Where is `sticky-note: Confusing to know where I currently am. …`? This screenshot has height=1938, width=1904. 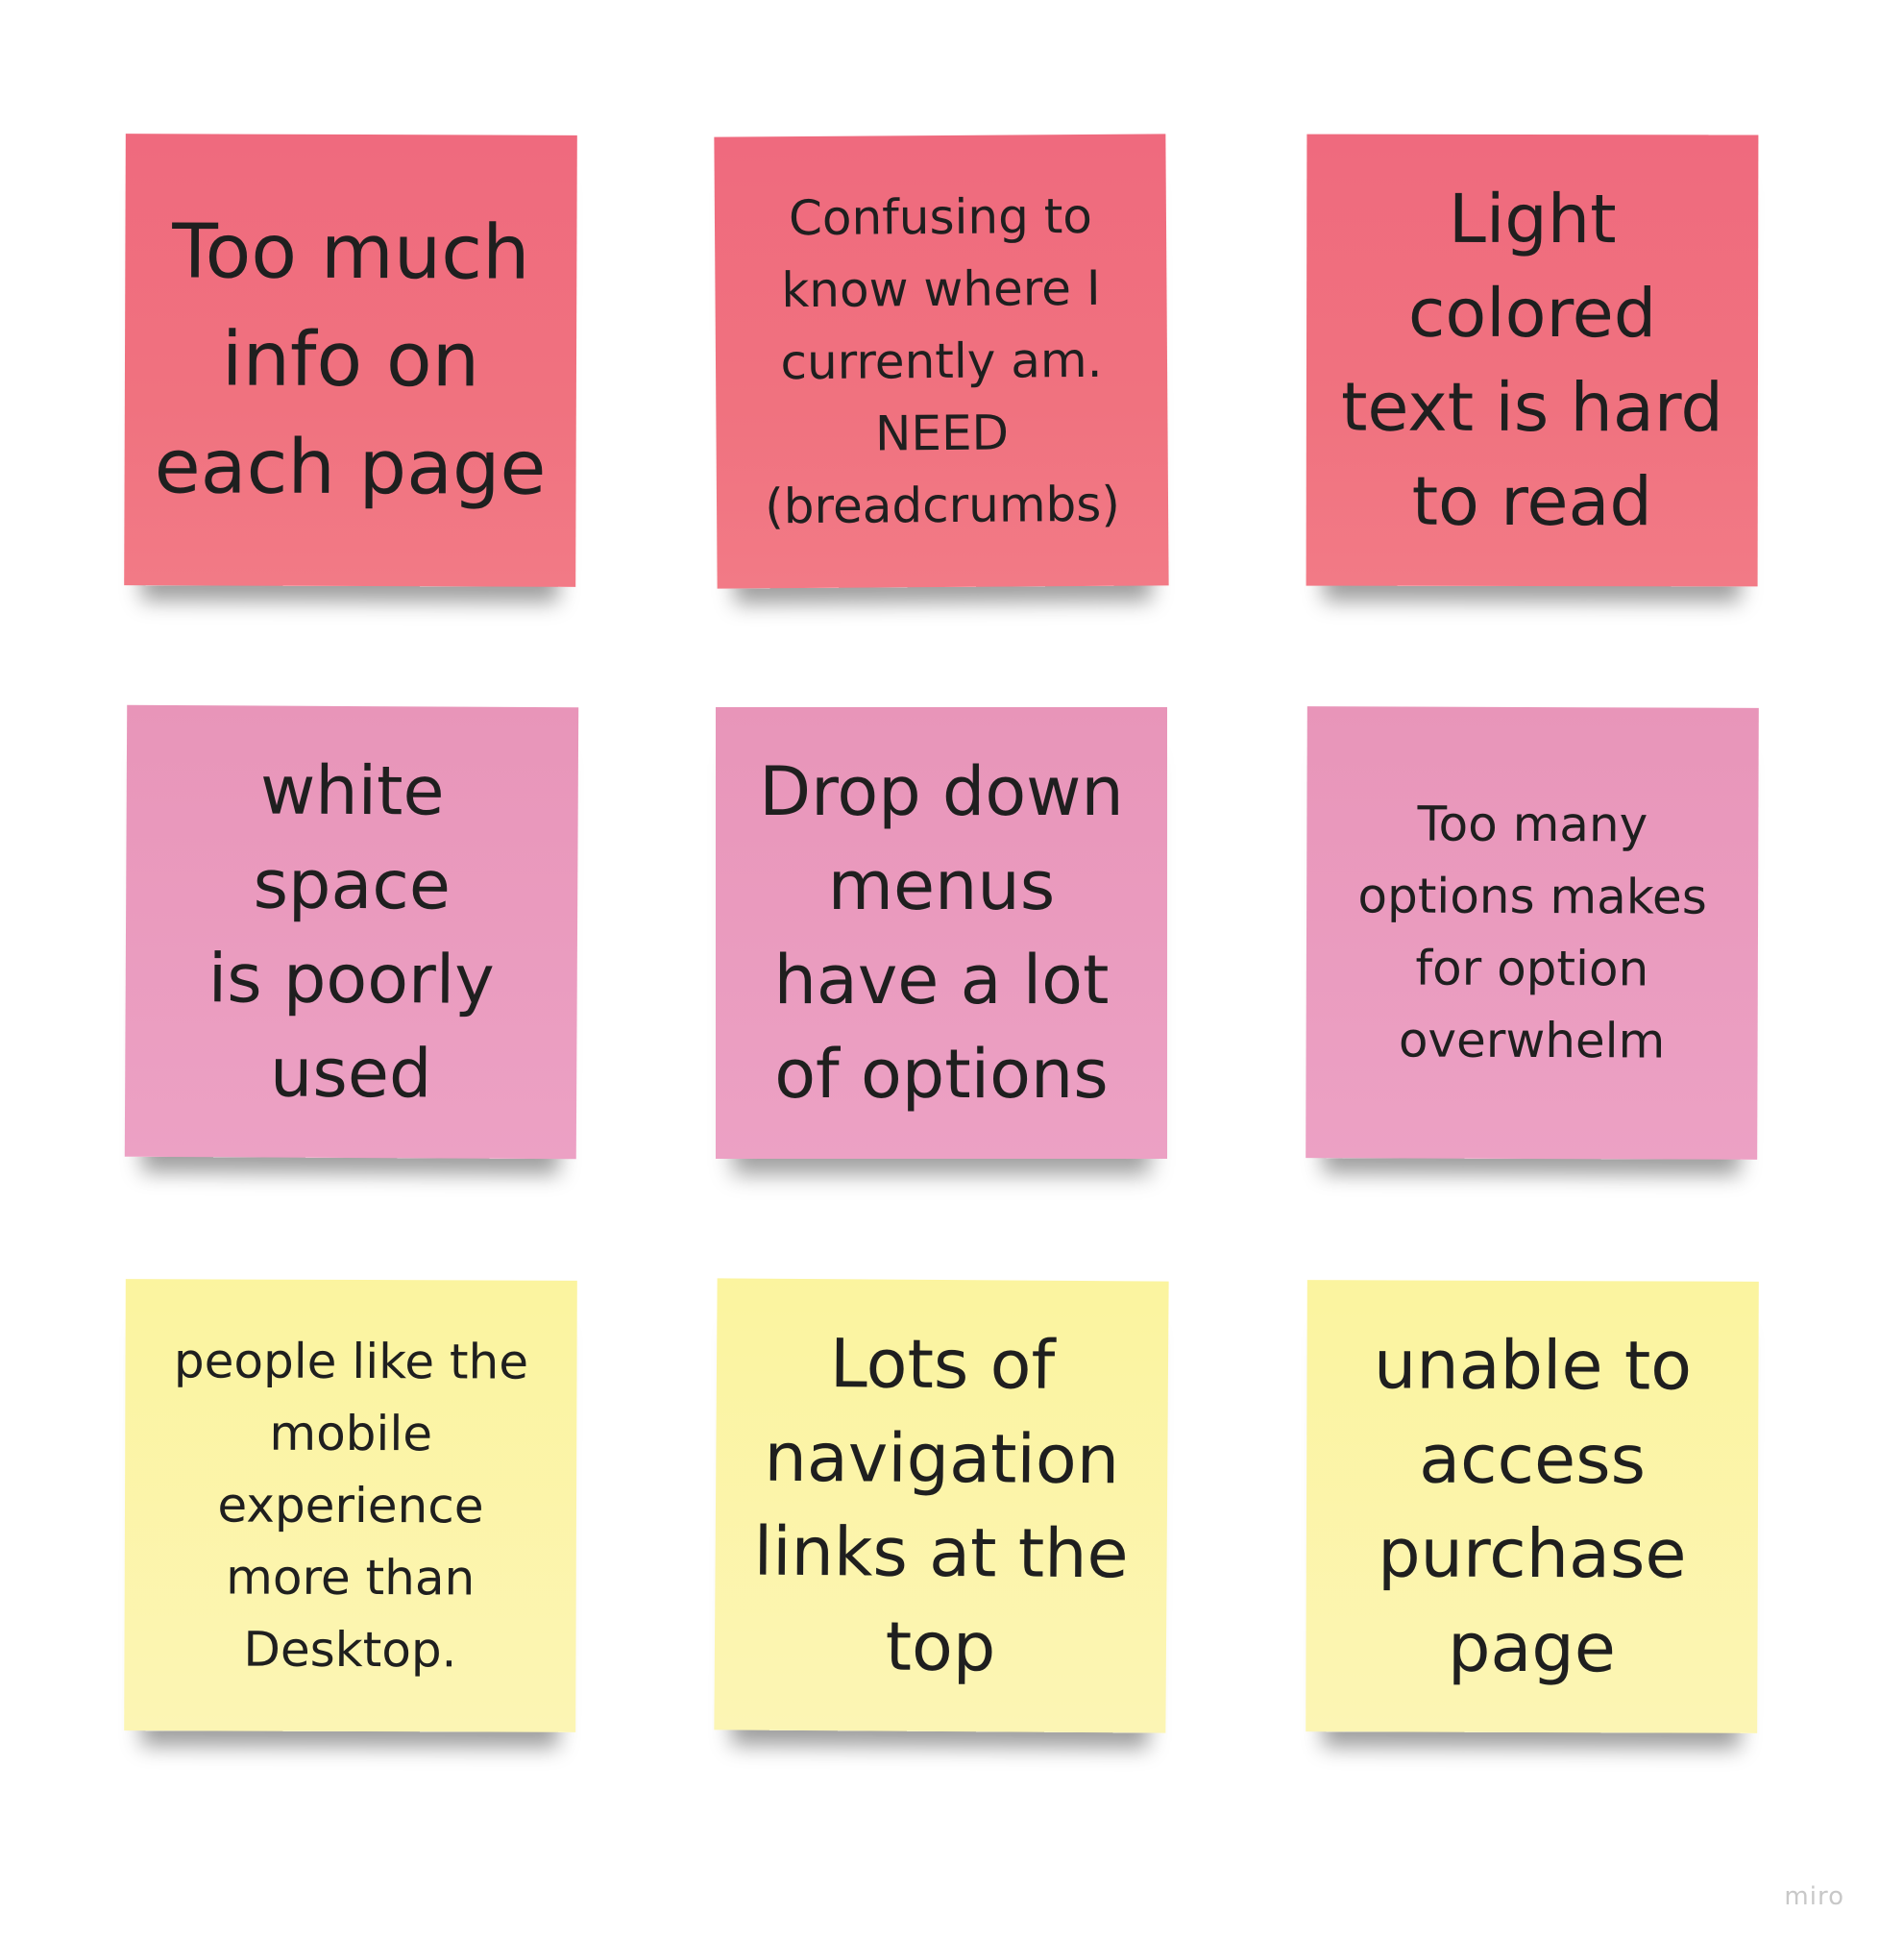 sticky-note: Confusing to know where I currently am. … is located at coordinates (942, 362).